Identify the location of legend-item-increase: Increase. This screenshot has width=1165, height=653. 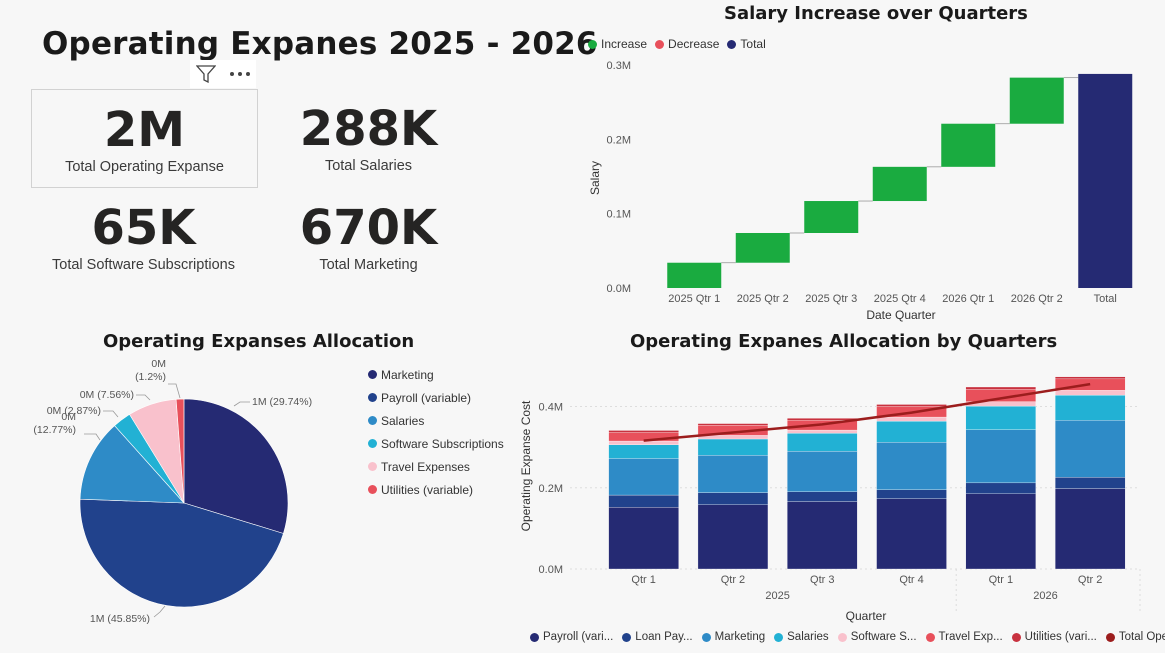
(617, 44).